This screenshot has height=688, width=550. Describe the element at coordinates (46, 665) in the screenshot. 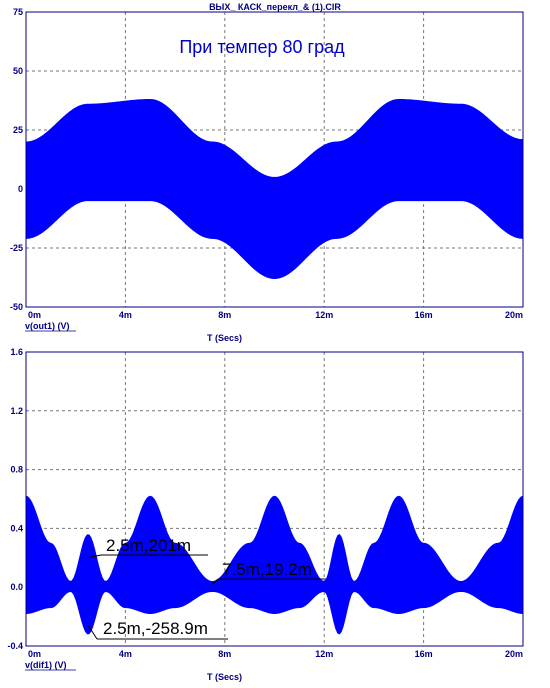

I see `trace-label: v(dif1) (V)` at that location.